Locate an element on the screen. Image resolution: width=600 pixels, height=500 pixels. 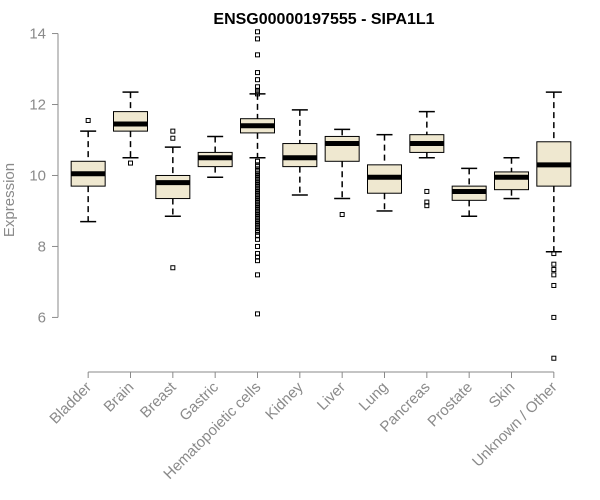
y-tick-label: 12 is located at coordinates (37, 105).